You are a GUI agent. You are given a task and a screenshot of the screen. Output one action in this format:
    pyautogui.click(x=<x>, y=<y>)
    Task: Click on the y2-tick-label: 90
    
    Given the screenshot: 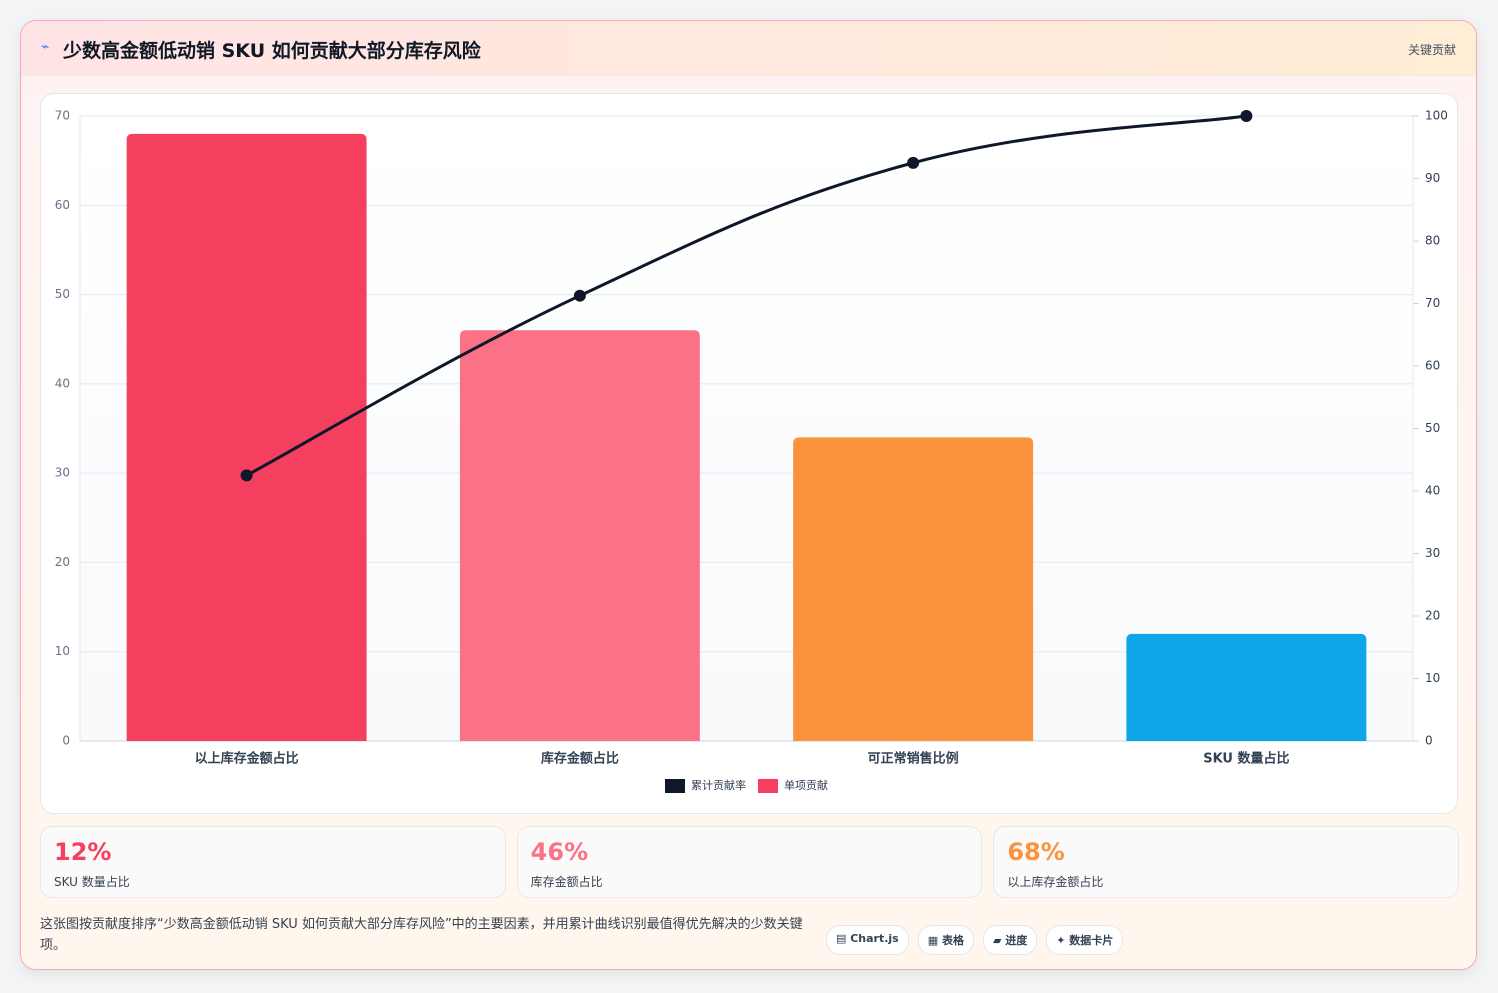 What is the action you would take?
    pyautogui.click(x=1432, y=178)
    